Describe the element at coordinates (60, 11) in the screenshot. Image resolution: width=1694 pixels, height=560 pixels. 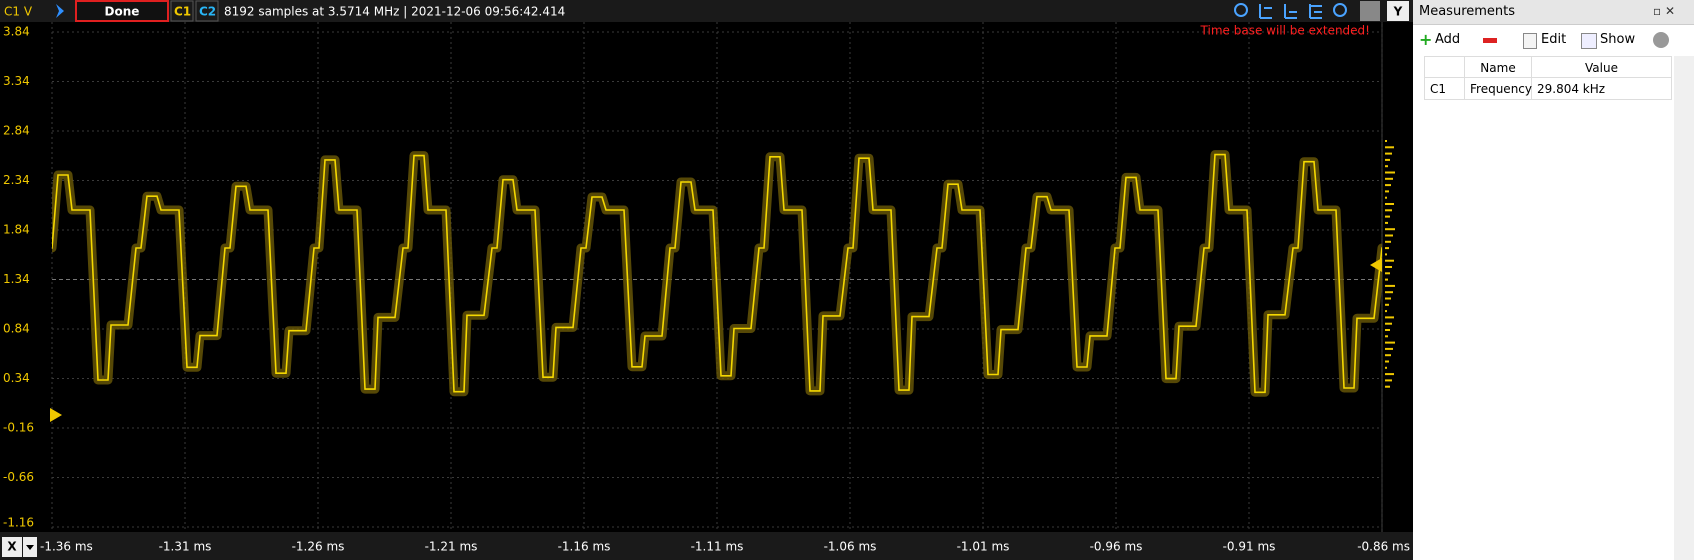
I see `run-icon` at that location.